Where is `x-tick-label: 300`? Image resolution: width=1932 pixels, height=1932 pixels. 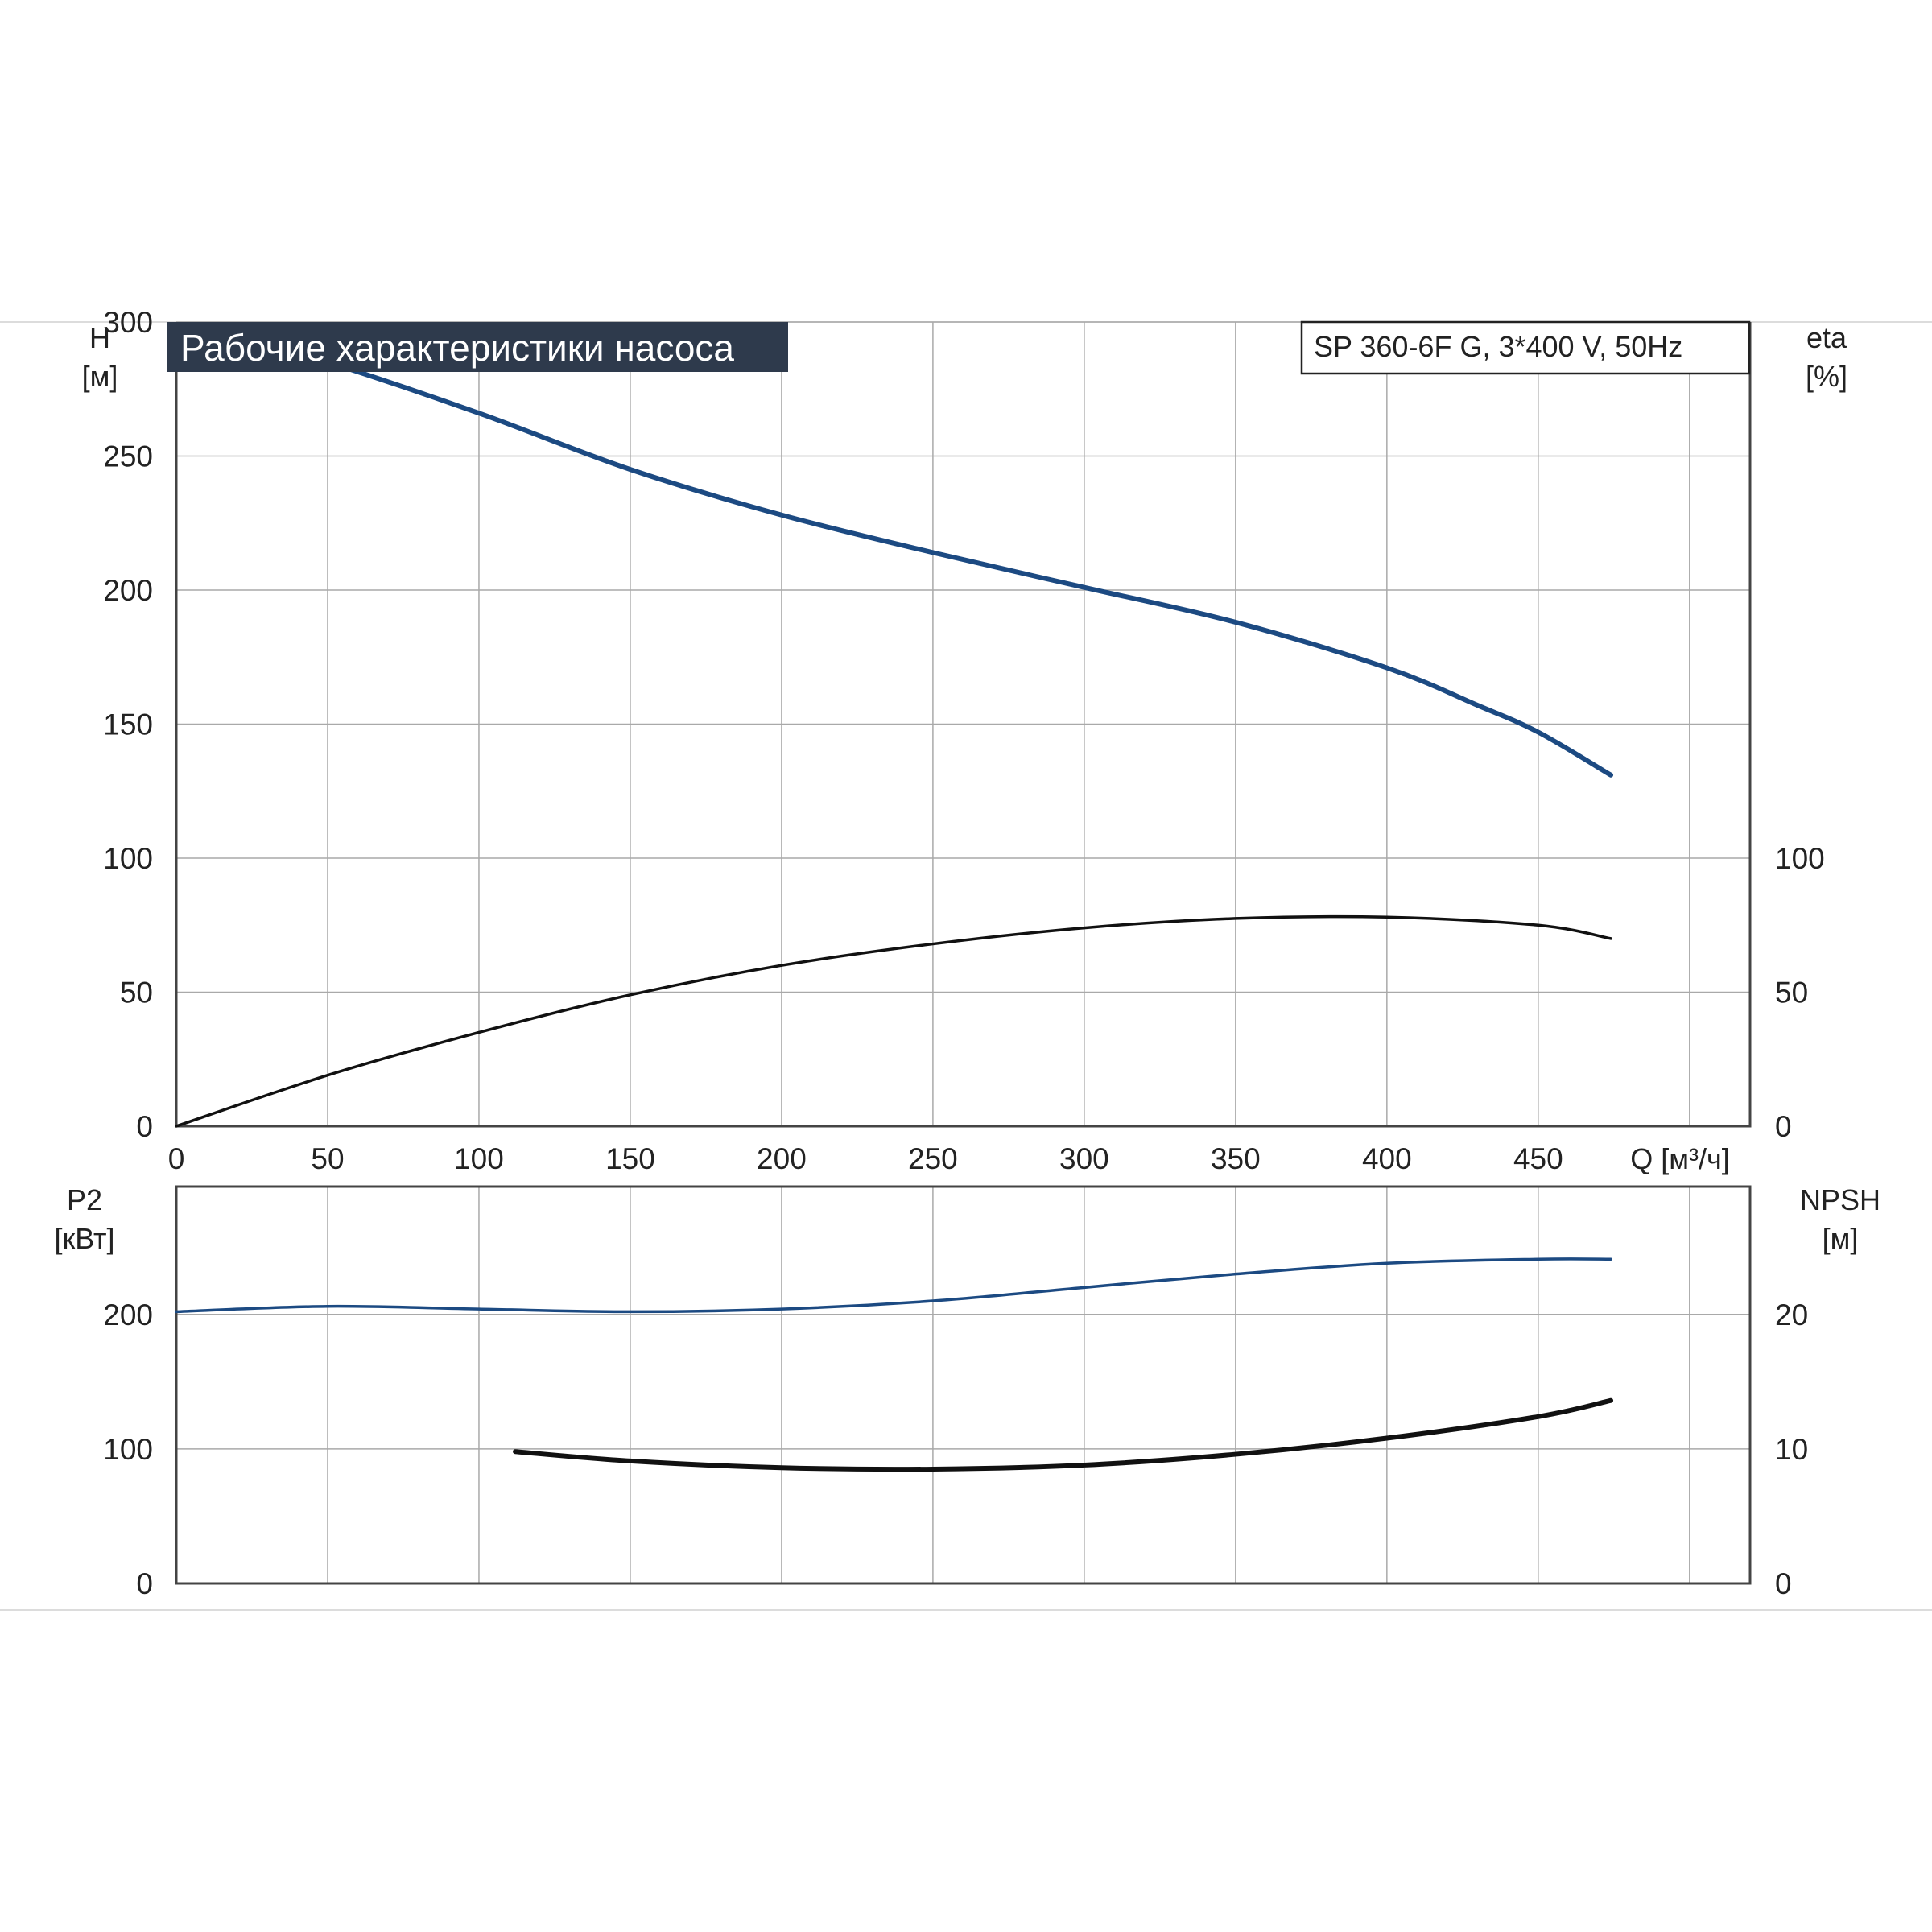
x-tick-label: 300 is located at coordinates (1084, 1158).